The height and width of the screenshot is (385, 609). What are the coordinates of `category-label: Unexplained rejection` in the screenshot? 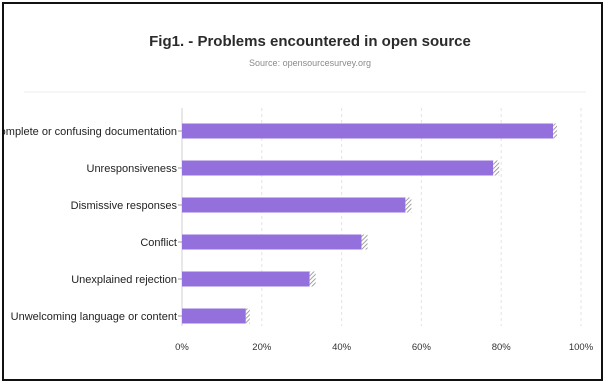 It's located at (124, 280).